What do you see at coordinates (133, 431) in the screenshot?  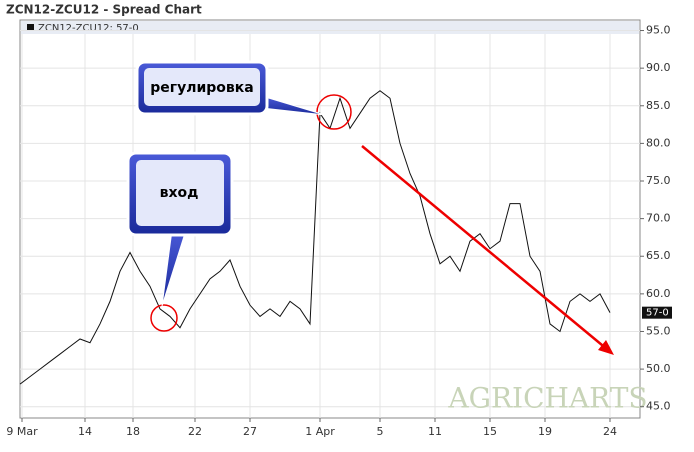 I see `x-tick-label: 18` at bounding box center [133, 431].